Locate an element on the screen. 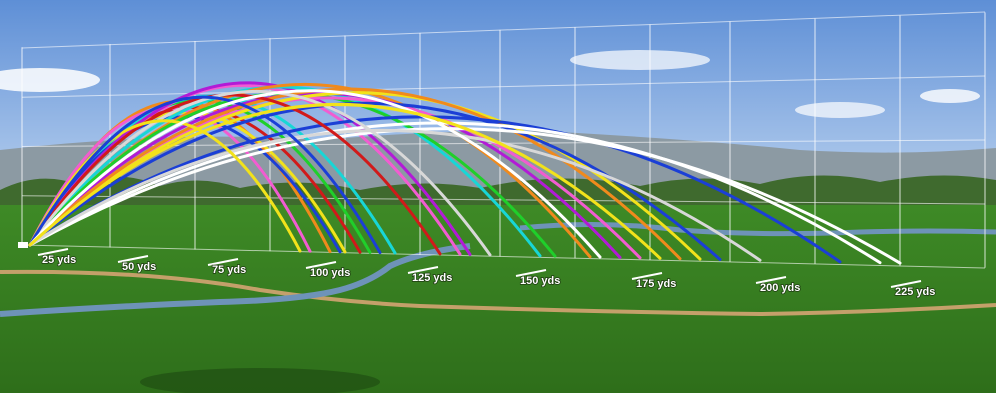 The height and width of the screenshot is (393, 996). yard-marker: 175 yds is located at coordinates (654, 281).